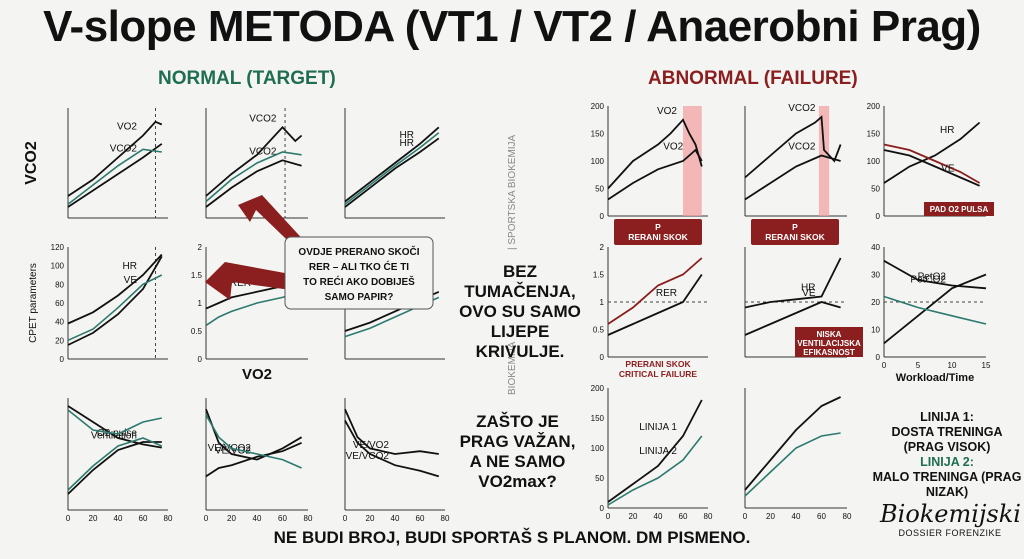  Describe the element at coordinates (947, 484) in the screenshot. I see `legend-line2-text: MALO TRENINGA (PRAG NIZAK)` at that location.